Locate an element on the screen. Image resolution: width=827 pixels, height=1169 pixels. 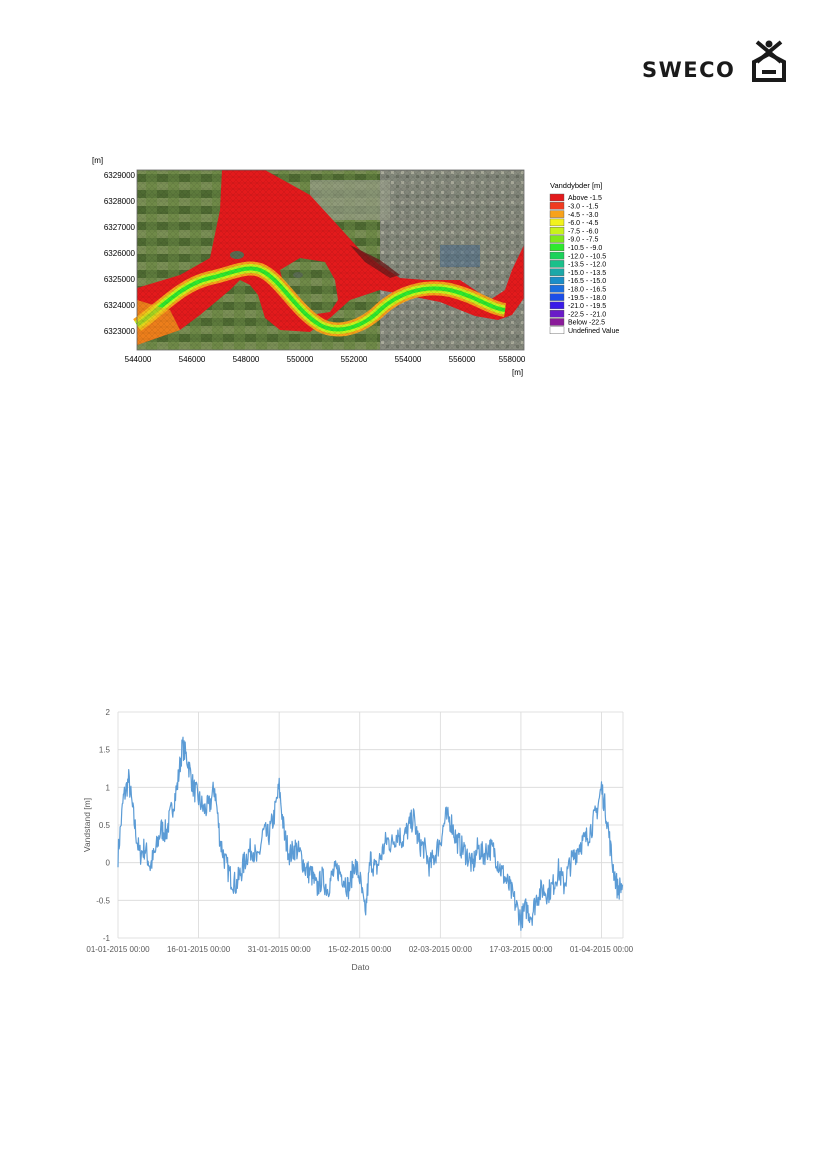
legend-label: -3.0 - -1.5 is located at coordinates (583, 207).